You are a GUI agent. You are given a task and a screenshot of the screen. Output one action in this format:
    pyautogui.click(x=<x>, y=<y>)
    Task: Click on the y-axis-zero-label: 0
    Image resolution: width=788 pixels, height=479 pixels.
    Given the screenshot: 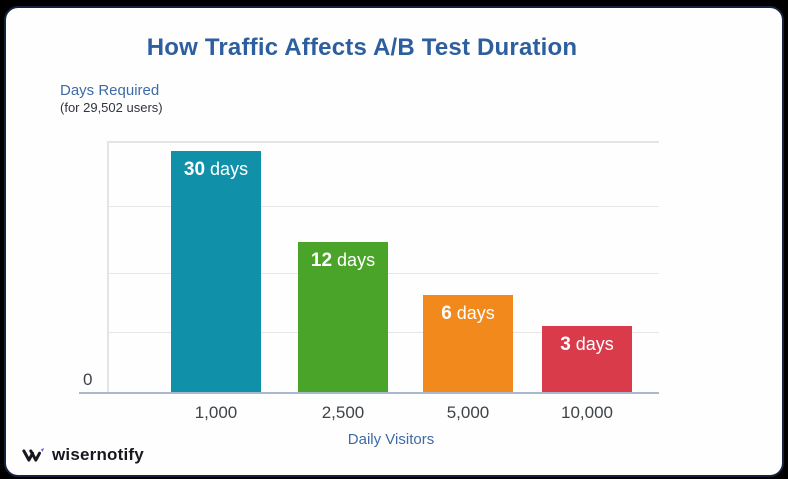 What is the action you would take?
    pyautogui.click(x=88, y=379)
    